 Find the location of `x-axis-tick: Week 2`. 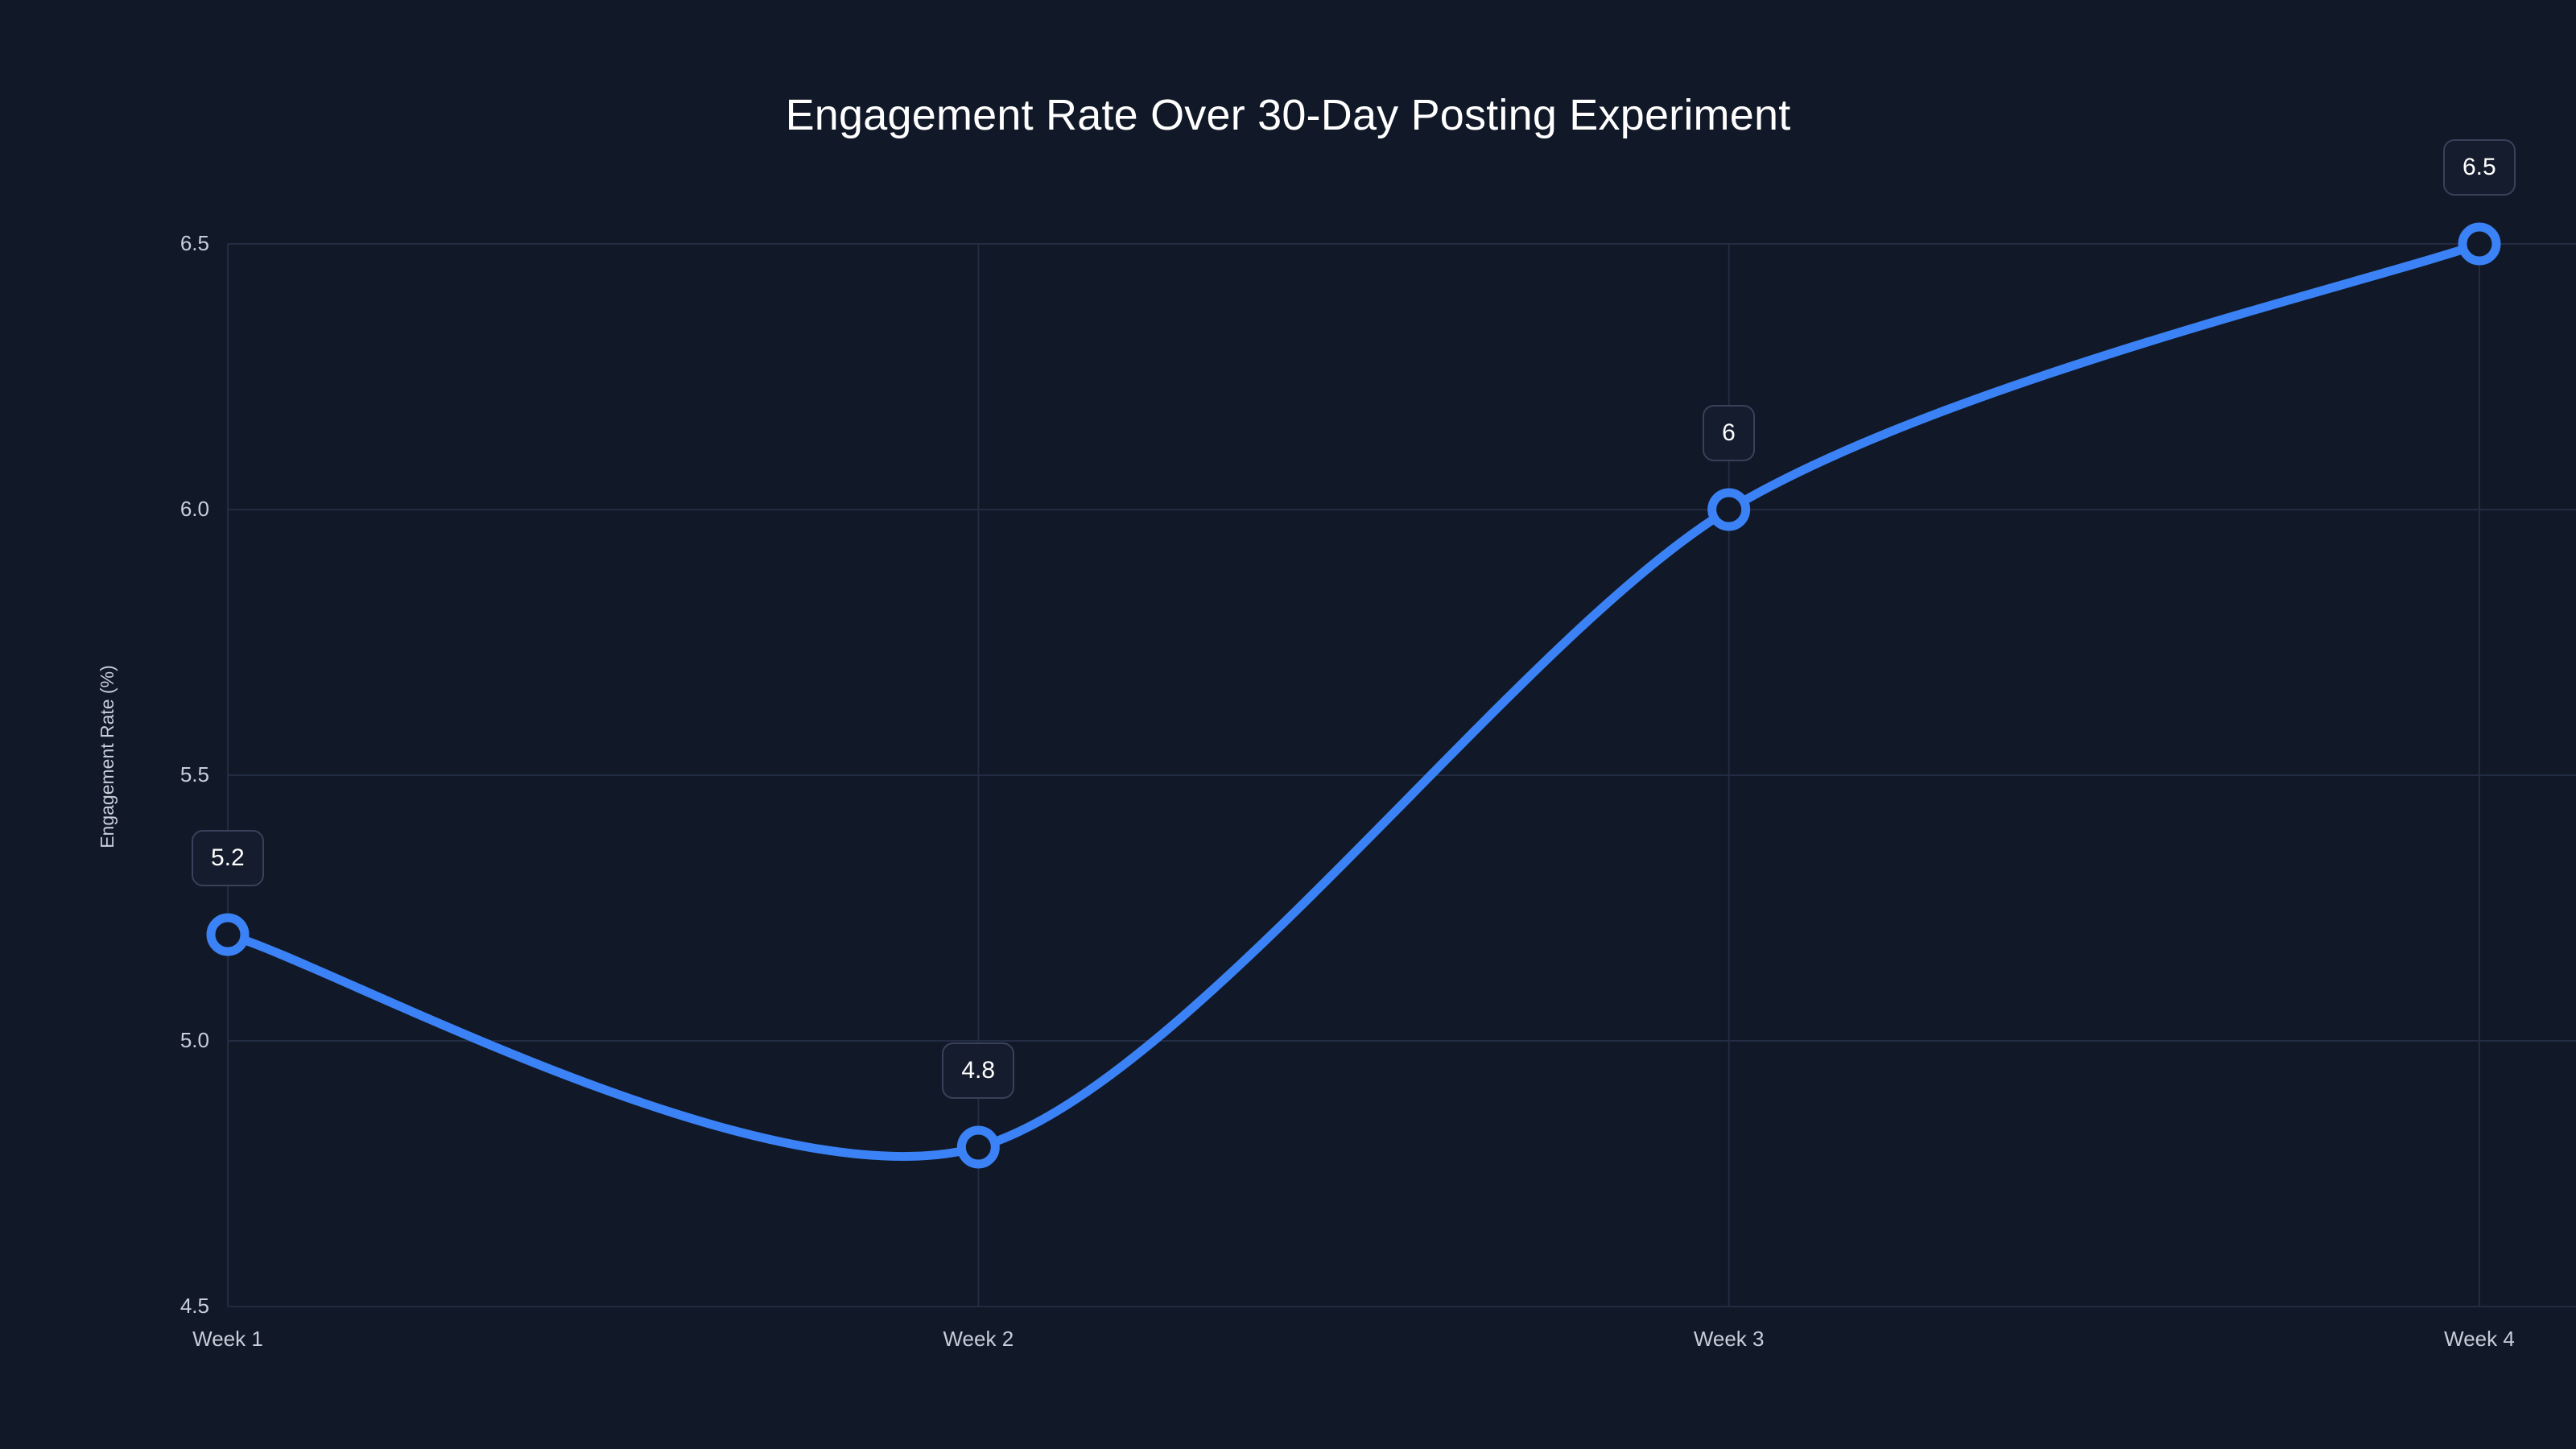

x-axis-tick: Week 2 is located at coordinates (978, 1339).